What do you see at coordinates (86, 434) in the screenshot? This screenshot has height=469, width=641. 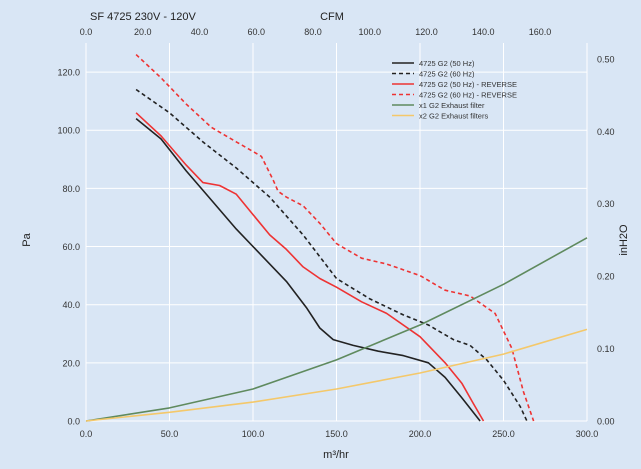 I see `x-tick-label: 0.0` at bounding box center [86, 434].